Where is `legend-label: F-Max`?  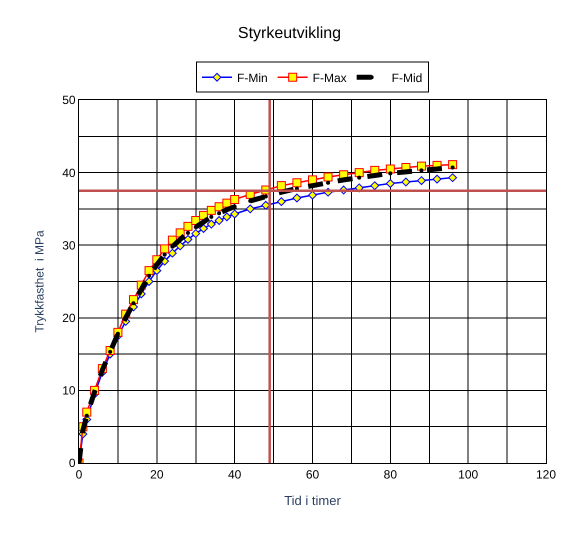 legend-label: F-Max is located at coordinates (329, 77).